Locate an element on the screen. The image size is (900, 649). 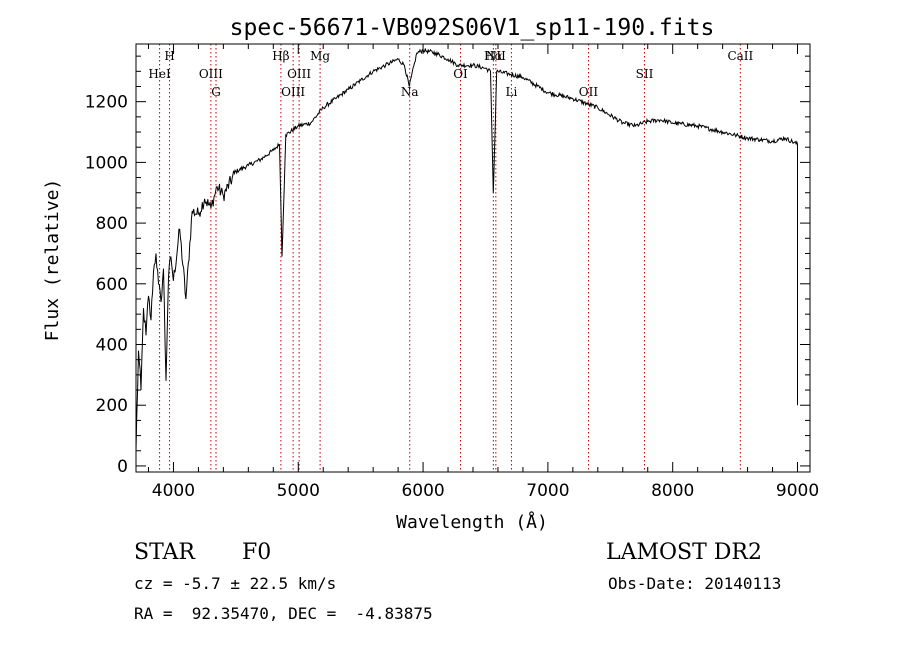
y-tick-label: 400 is located at coordinates (112, 346).